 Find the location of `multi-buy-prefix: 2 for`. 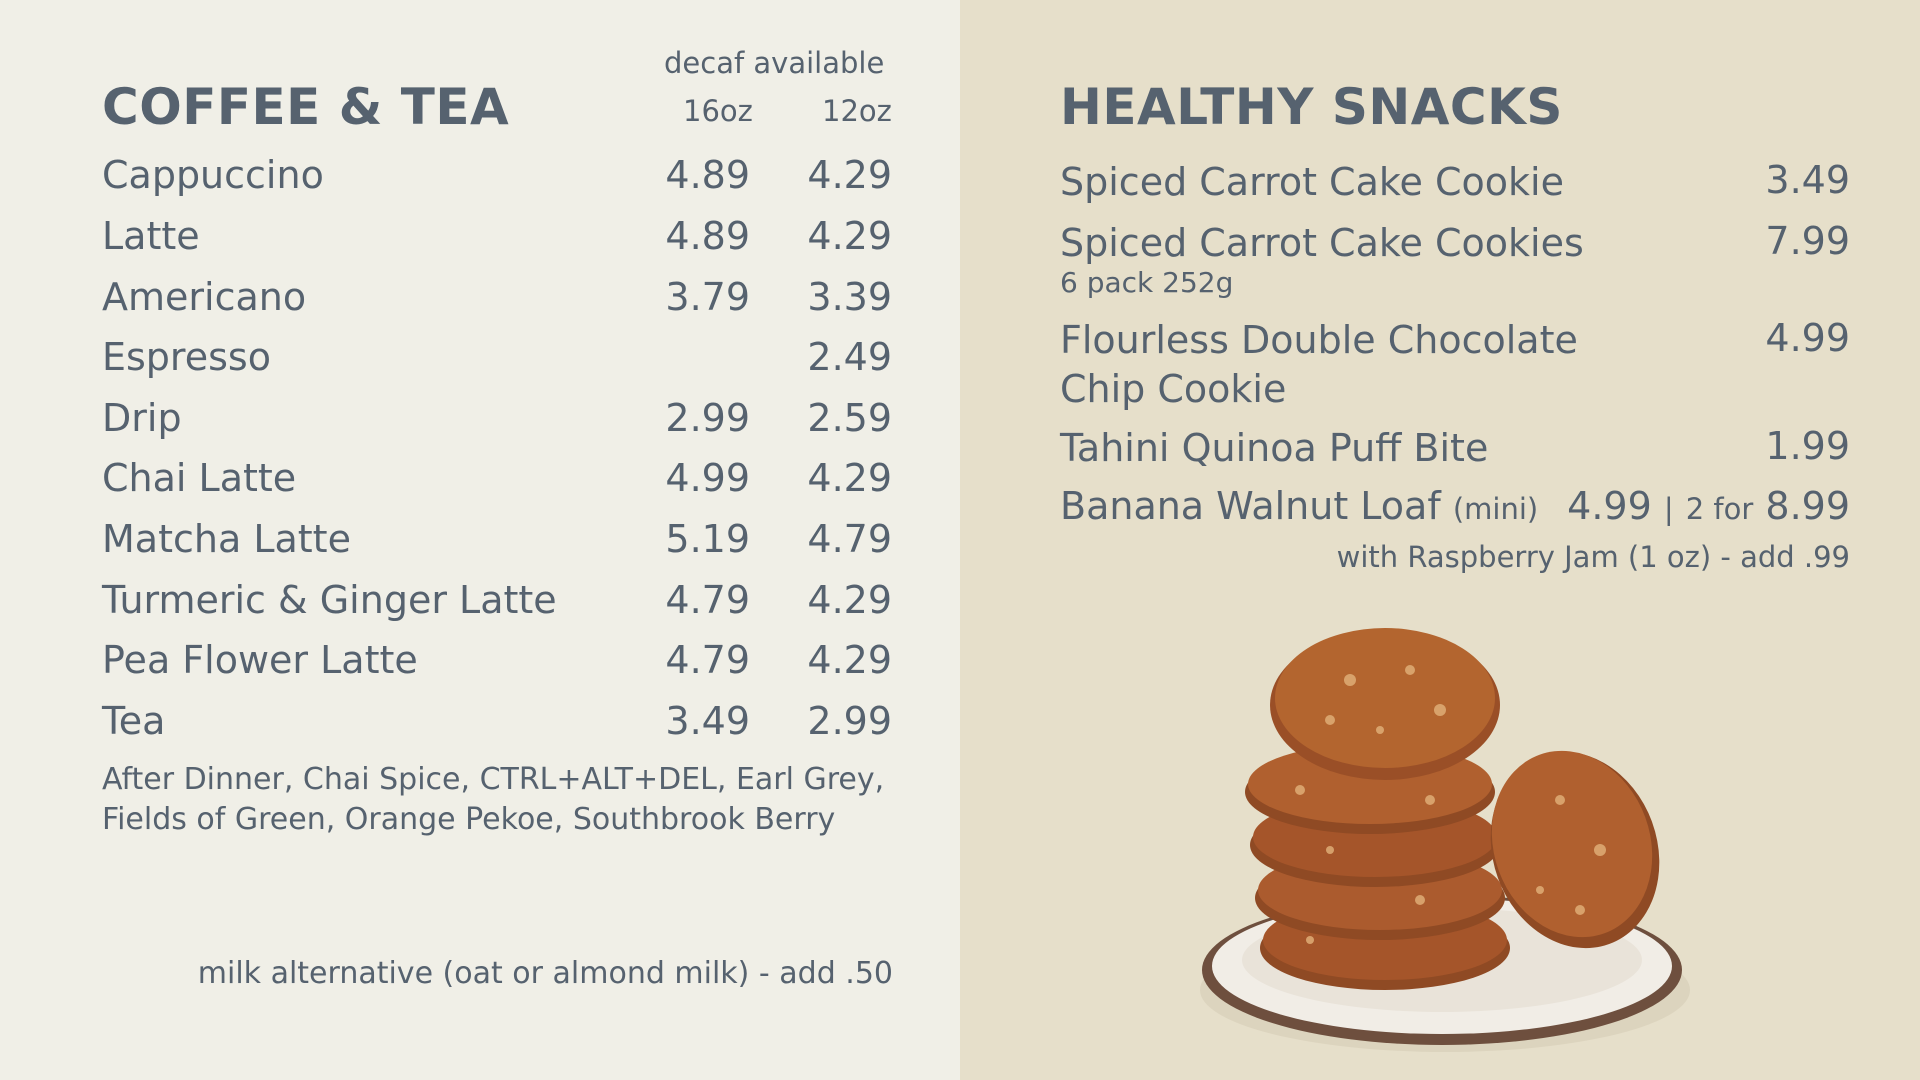

multi-buy-prefix: 2 for is located at coordinates (1719, 509).